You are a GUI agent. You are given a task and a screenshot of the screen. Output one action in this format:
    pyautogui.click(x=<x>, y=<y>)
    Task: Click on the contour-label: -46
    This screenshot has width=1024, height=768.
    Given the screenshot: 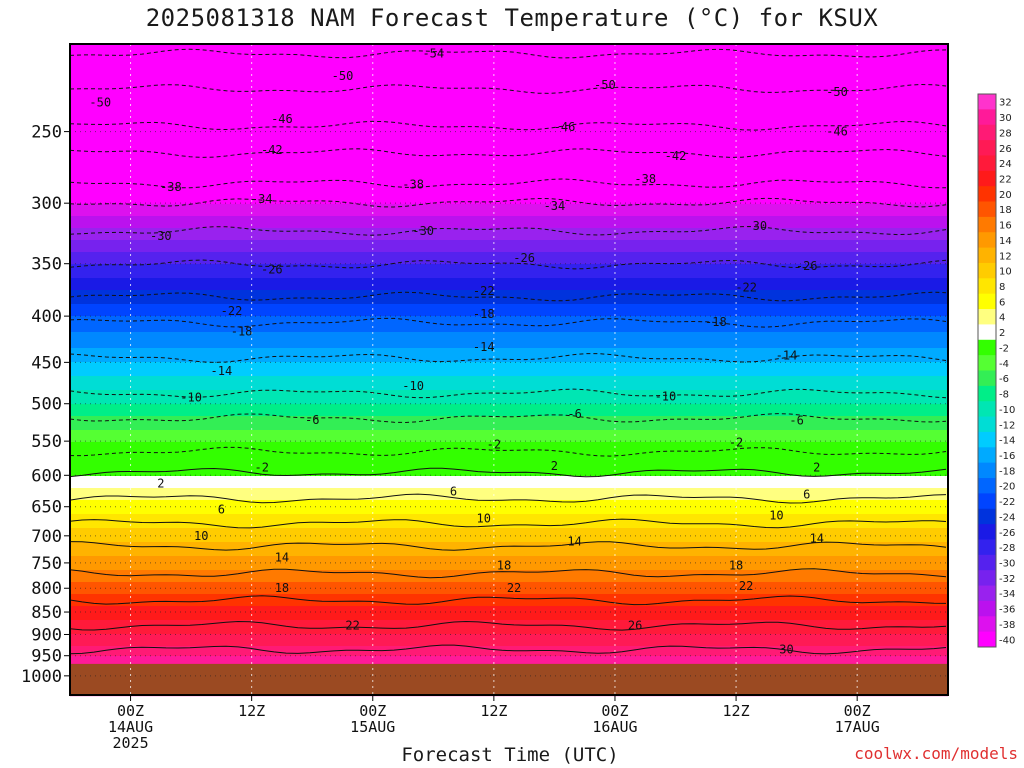 What is the action you would take?
    pyautogui.click(x=837, y=132)
    